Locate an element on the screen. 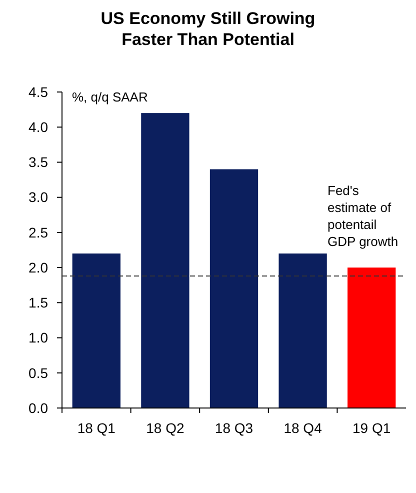 This screenshot has height=493, width=416. y-tick-label: 4.0 is located at coordinates (38, 127).